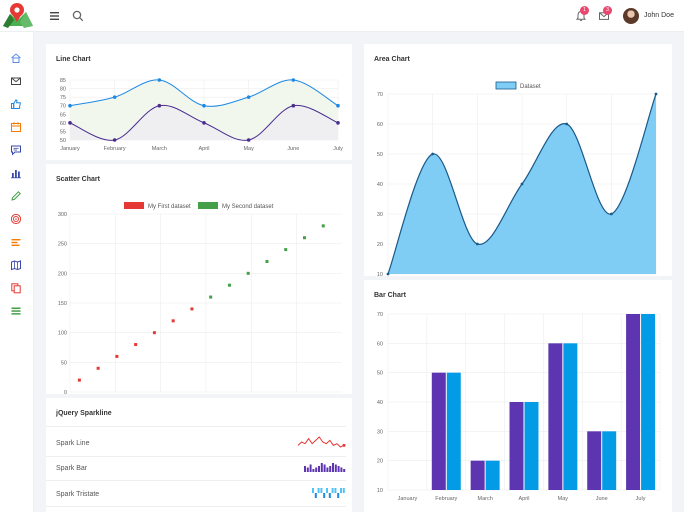 The height and width of the screenshot is (512, 684). What do you see at coordinates (390, 295) in the screenshot?
I see `bar-chart-title: Bar Chart` at bounding box center [390, 295].